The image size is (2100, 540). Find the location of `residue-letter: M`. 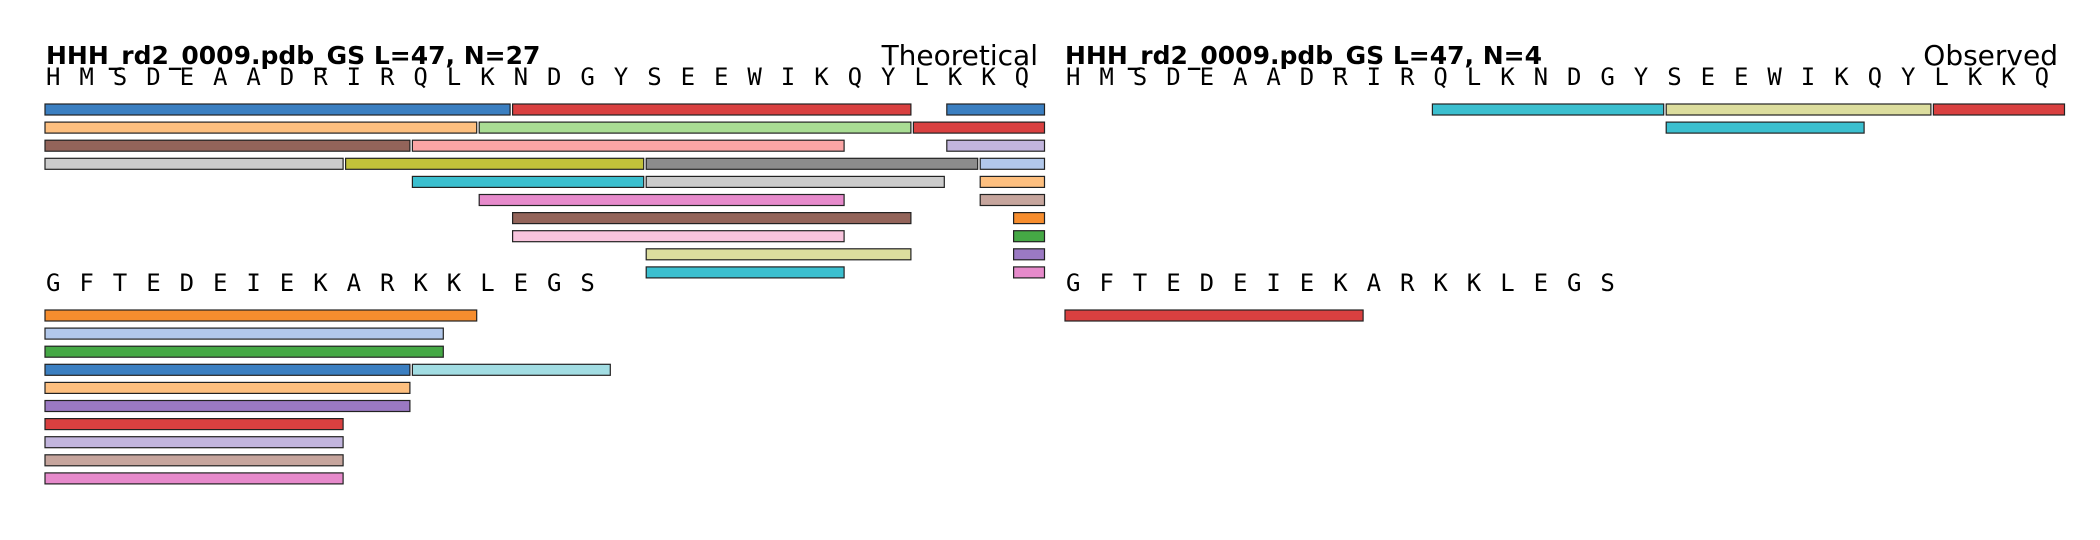

residue-letter: M is located at coordinates (86, 77).